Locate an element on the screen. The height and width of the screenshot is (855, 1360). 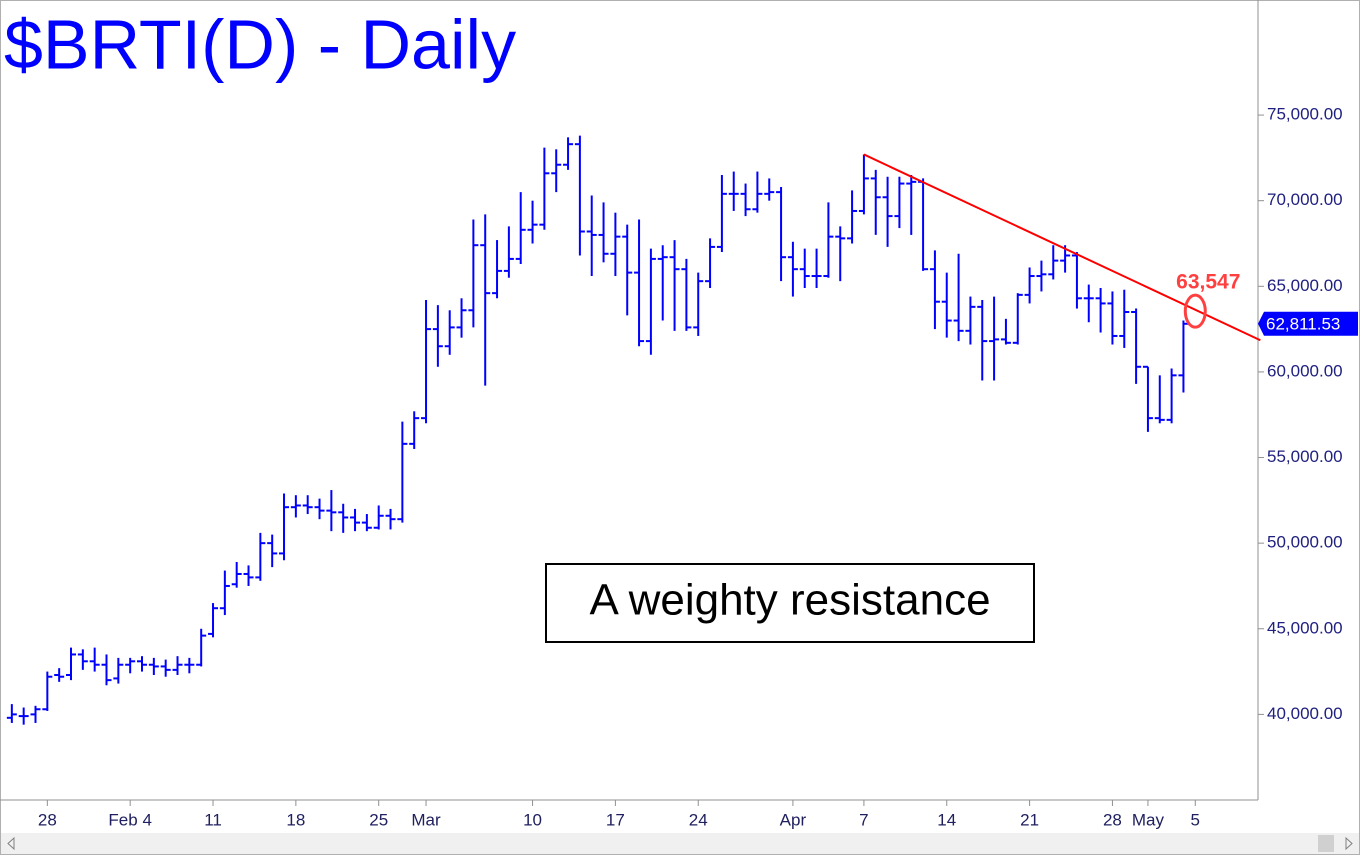
y-tick-label: 40,000.00 is located at coordinates (1305, 713).